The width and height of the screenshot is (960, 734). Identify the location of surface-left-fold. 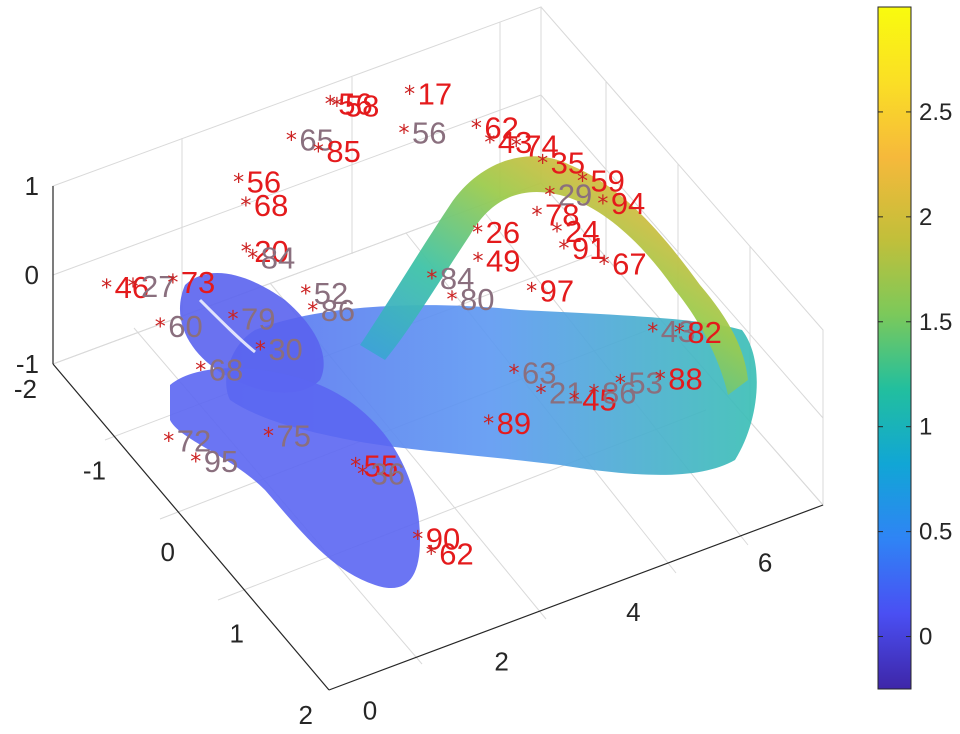
(251, 333).